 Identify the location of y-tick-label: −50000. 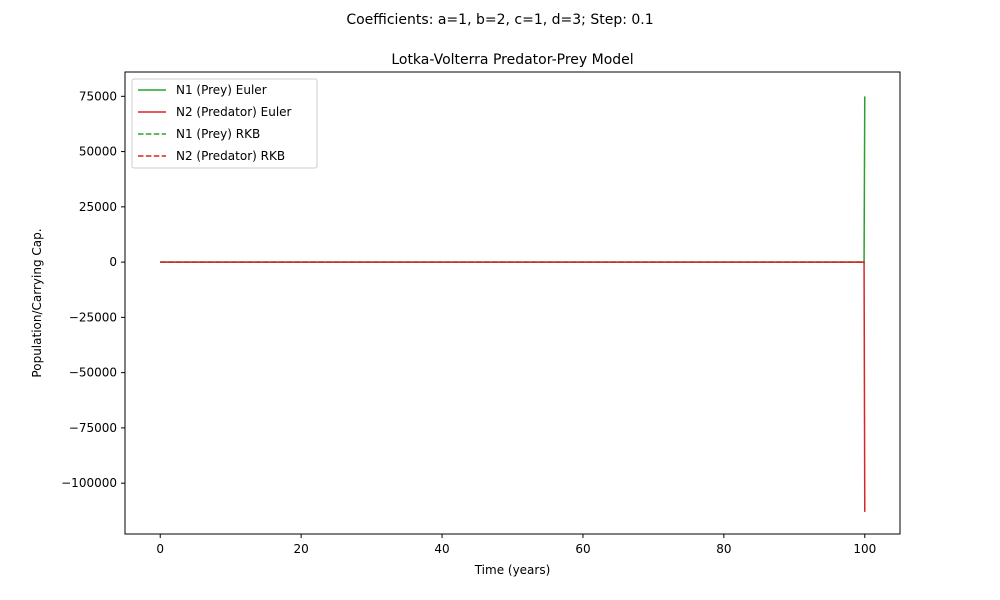
(93, 373).